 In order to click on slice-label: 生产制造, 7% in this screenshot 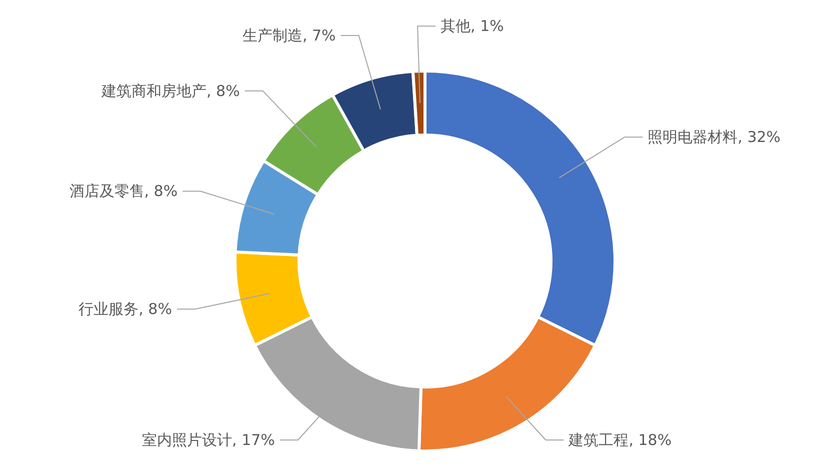, I will do `click(289, 35)`.